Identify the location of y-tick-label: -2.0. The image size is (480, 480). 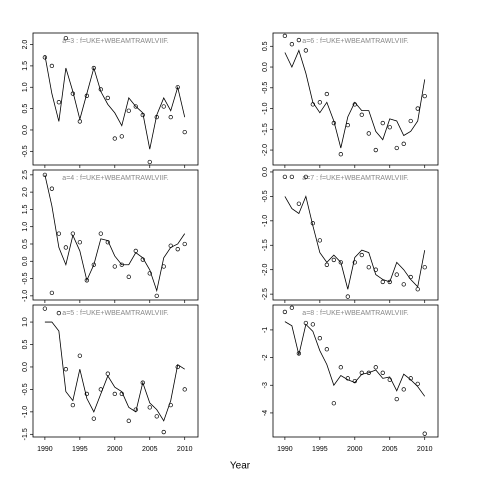
(265, 270).